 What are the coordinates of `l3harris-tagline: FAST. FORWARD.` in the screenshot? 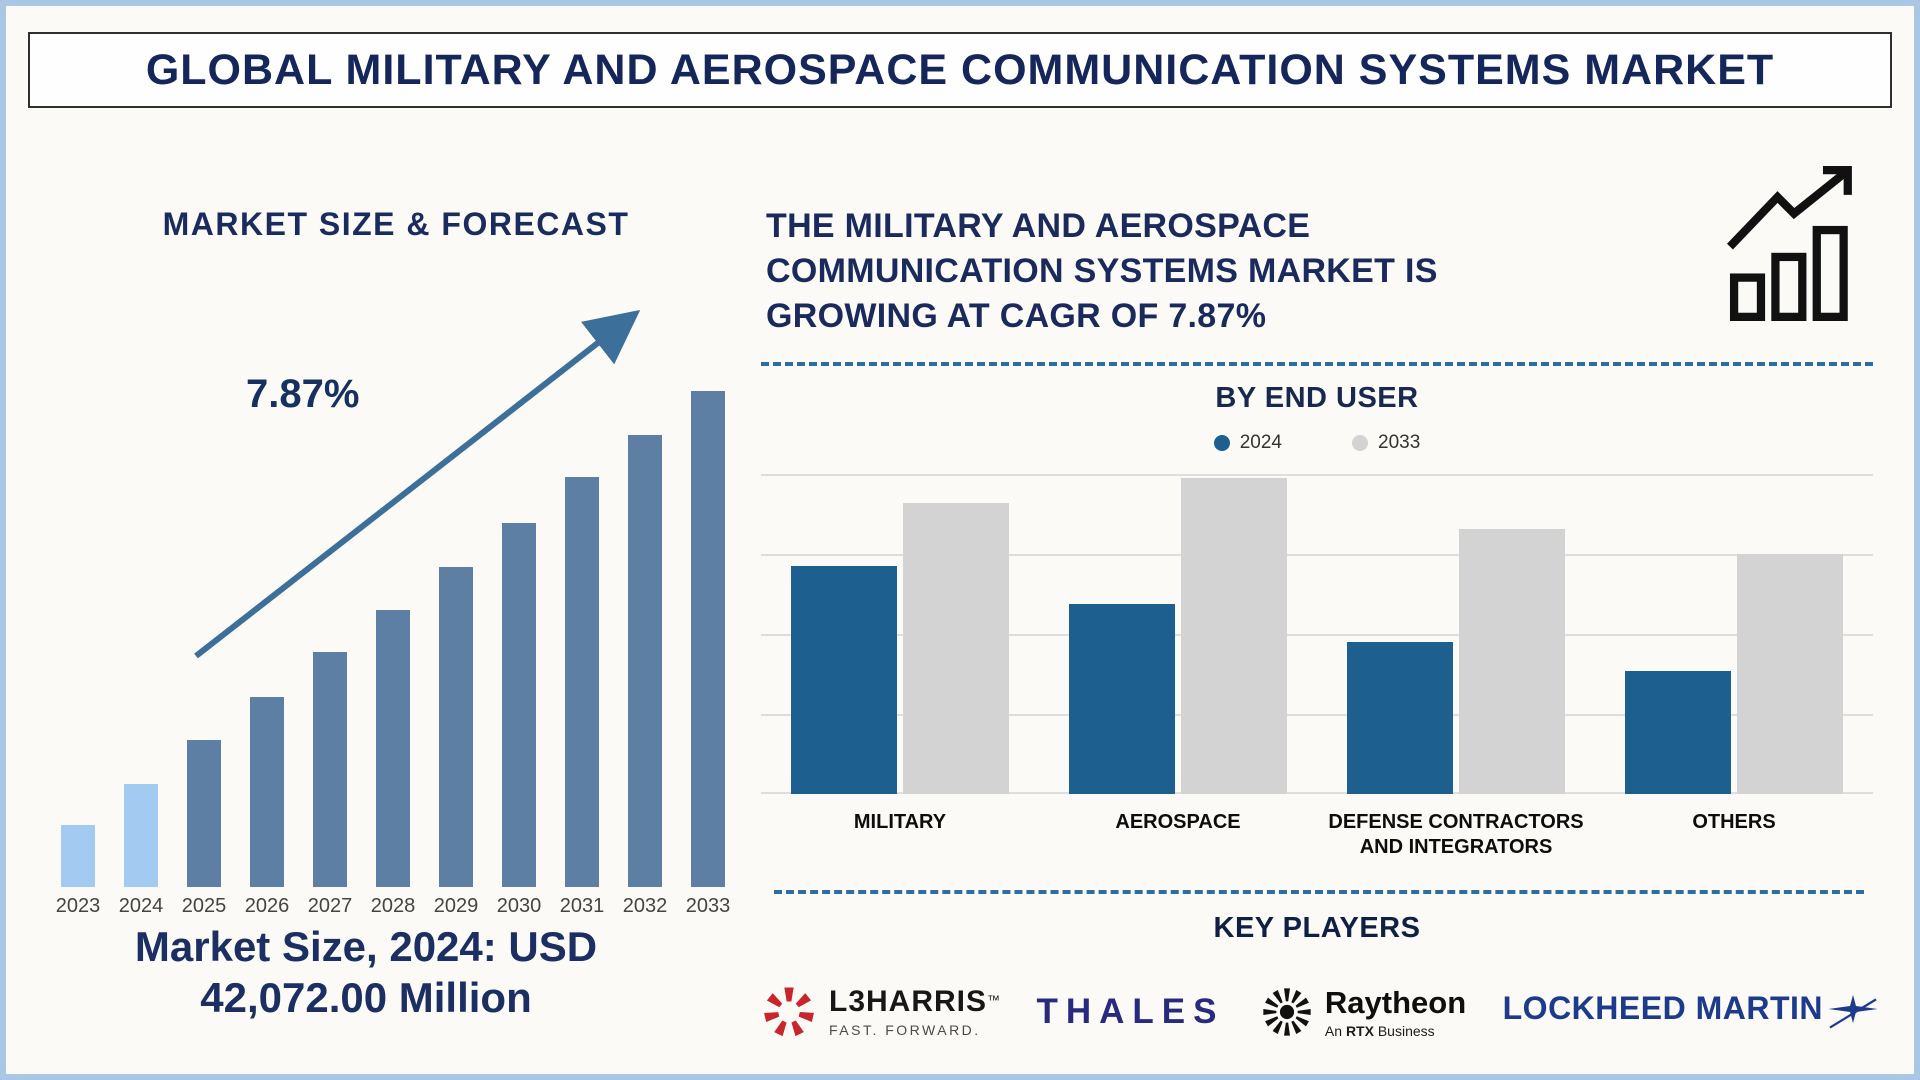 It's located at (905, 1030).